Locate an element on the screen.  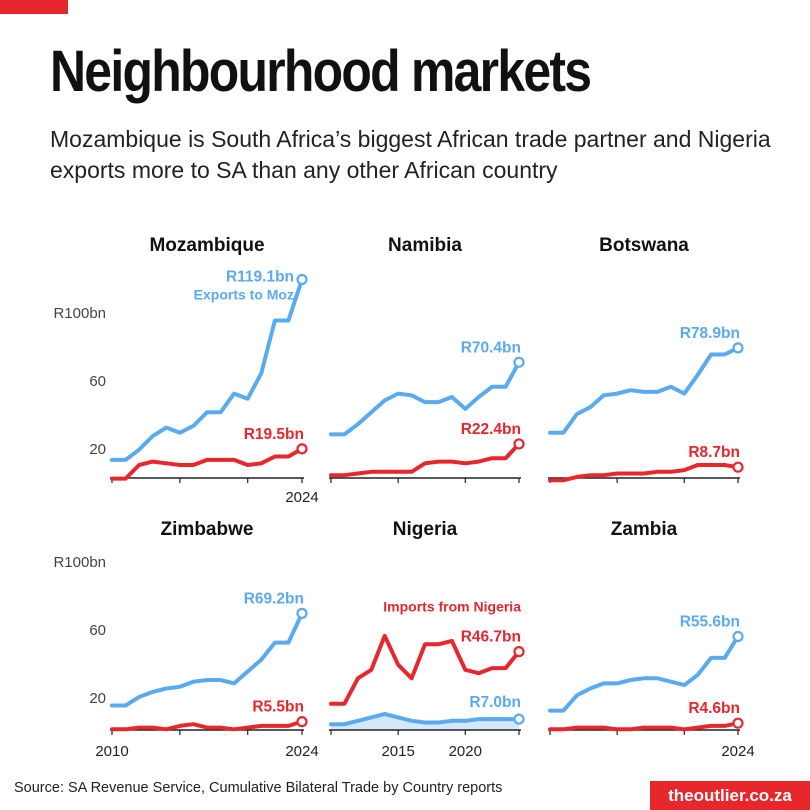
exports-annotation: Exports to Moz is located at coordinates (244, 295).